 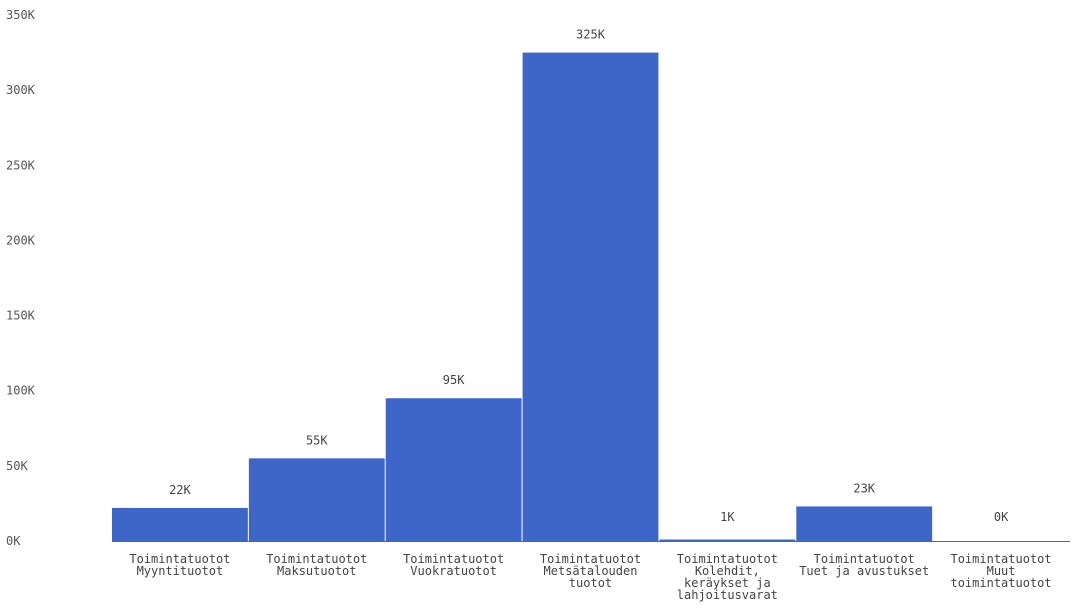 What do you see at coordinates (727, 571) in the screenshot?
I see `x-tick-label: Kolehdit,` at bounding box center [727, 571].